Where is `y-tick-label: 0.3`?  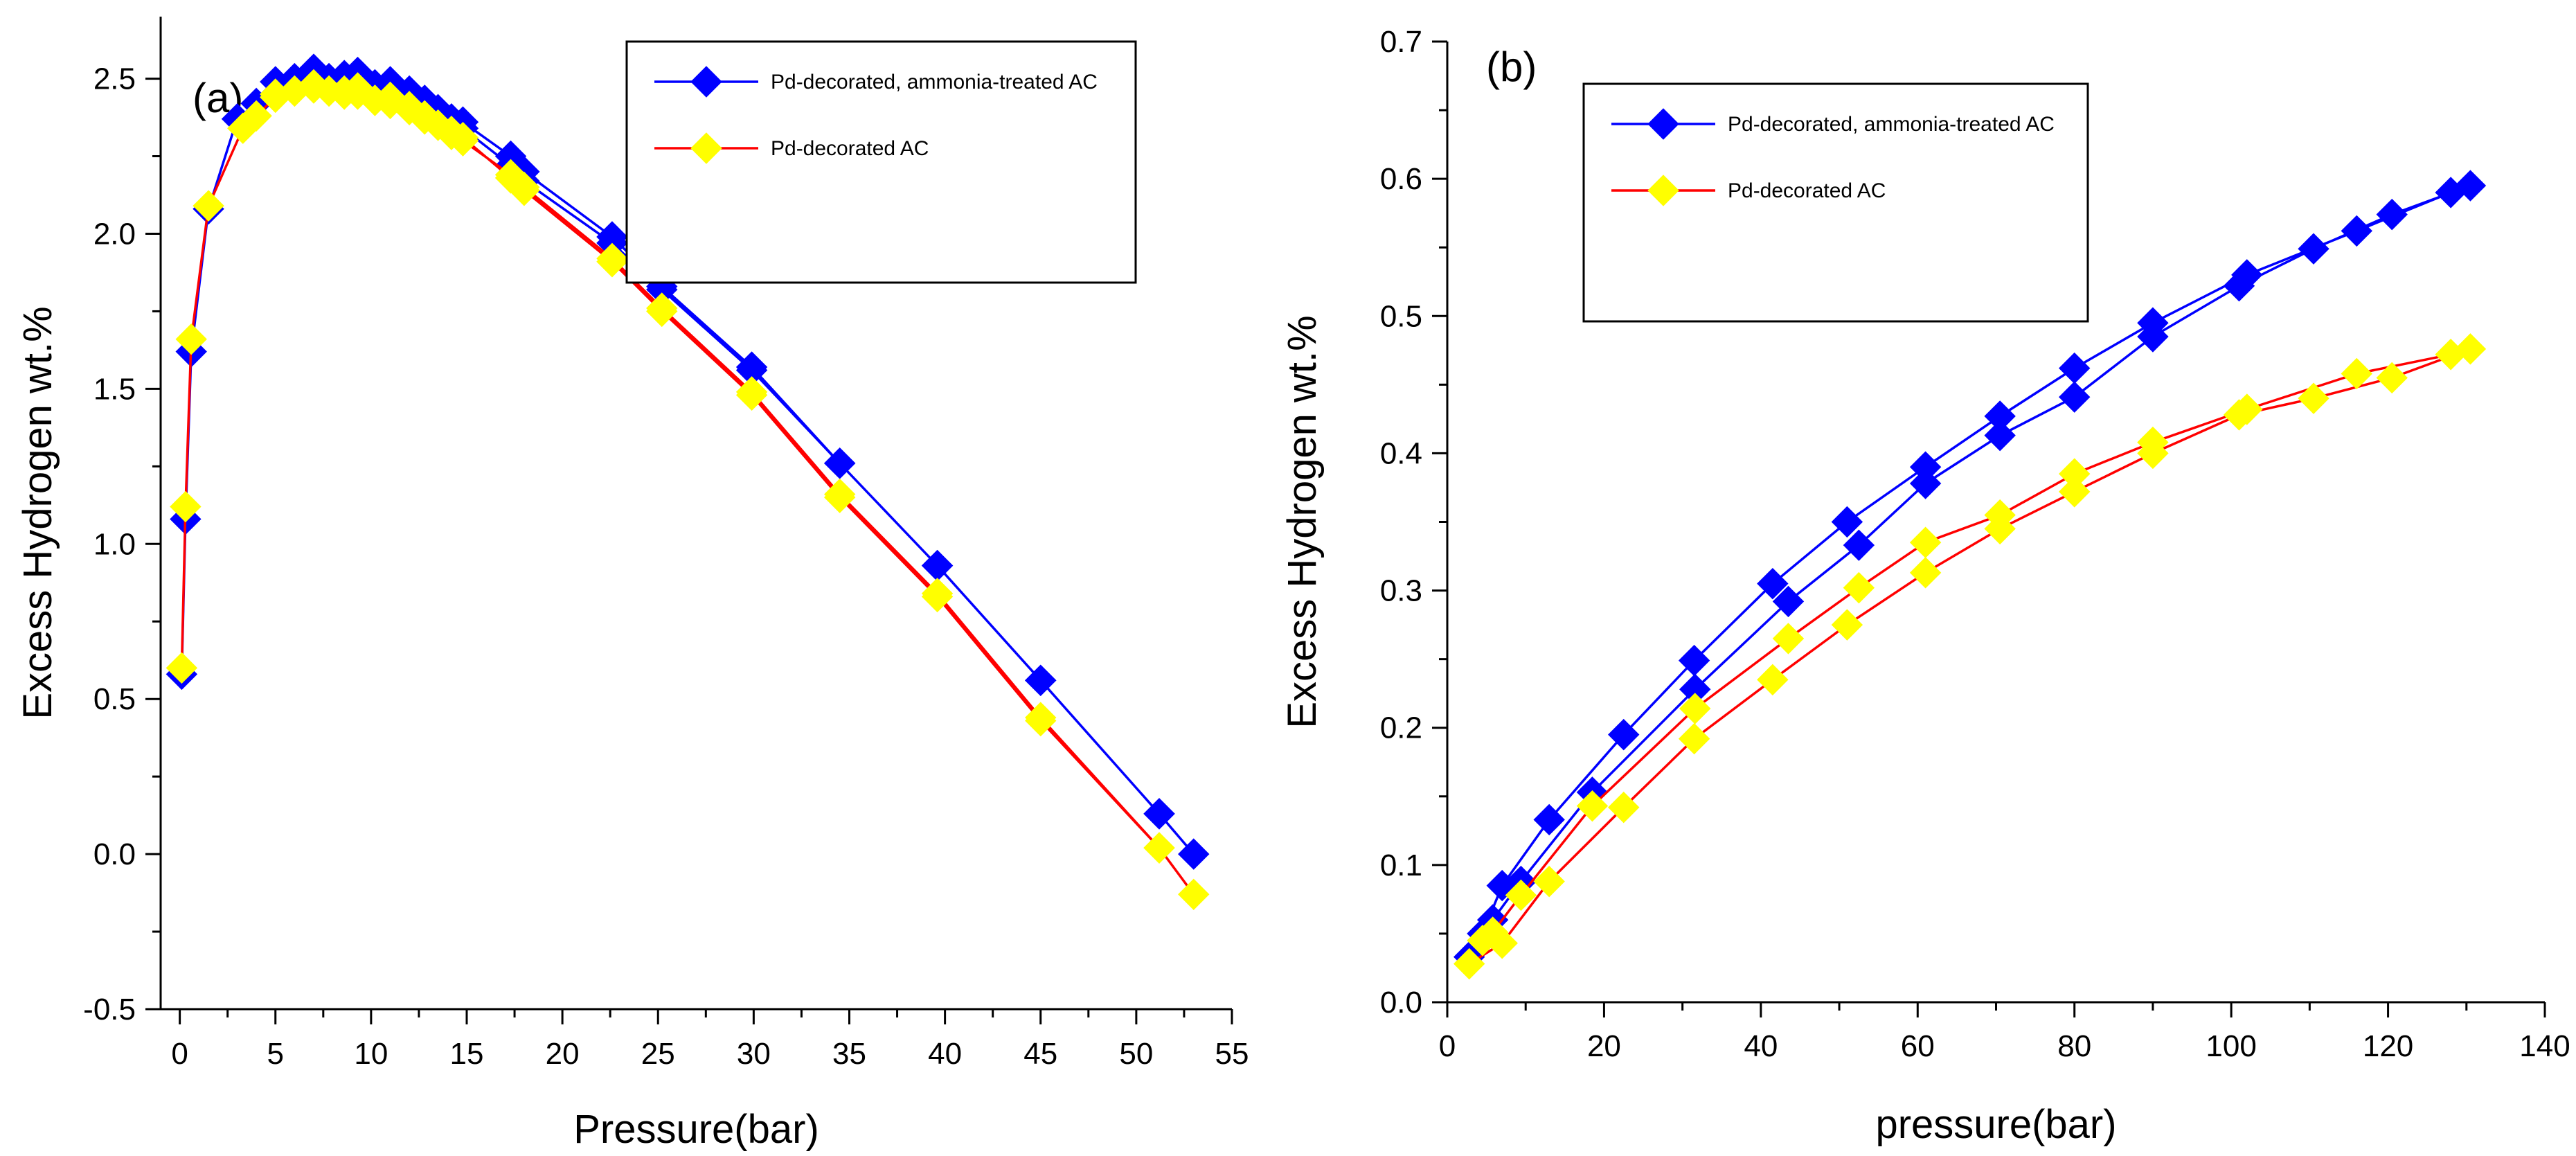
y-tick-label: 0.3 is located at coordinates (1401, 591).